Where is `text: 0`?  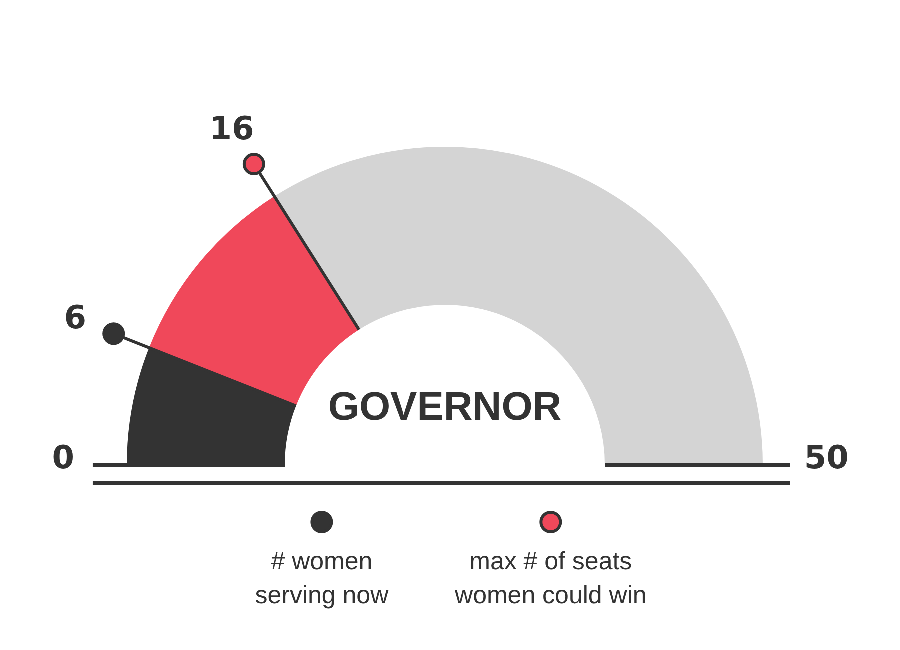
text: 0 is located at coordinates (63, 457).